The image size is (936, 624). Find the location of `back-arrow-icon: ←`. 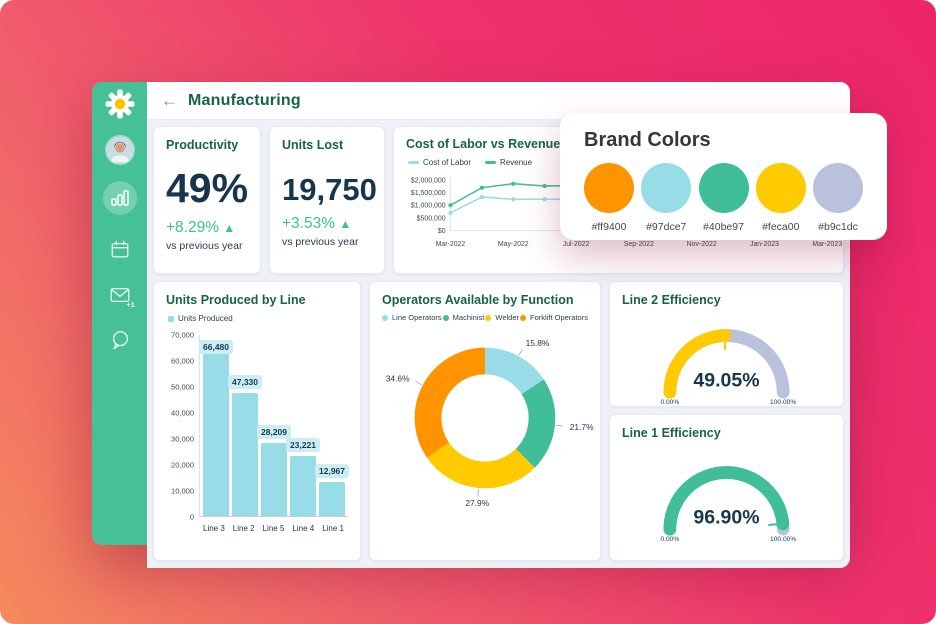

back-arrow-icon: ← is located at coordinates (169, 100).